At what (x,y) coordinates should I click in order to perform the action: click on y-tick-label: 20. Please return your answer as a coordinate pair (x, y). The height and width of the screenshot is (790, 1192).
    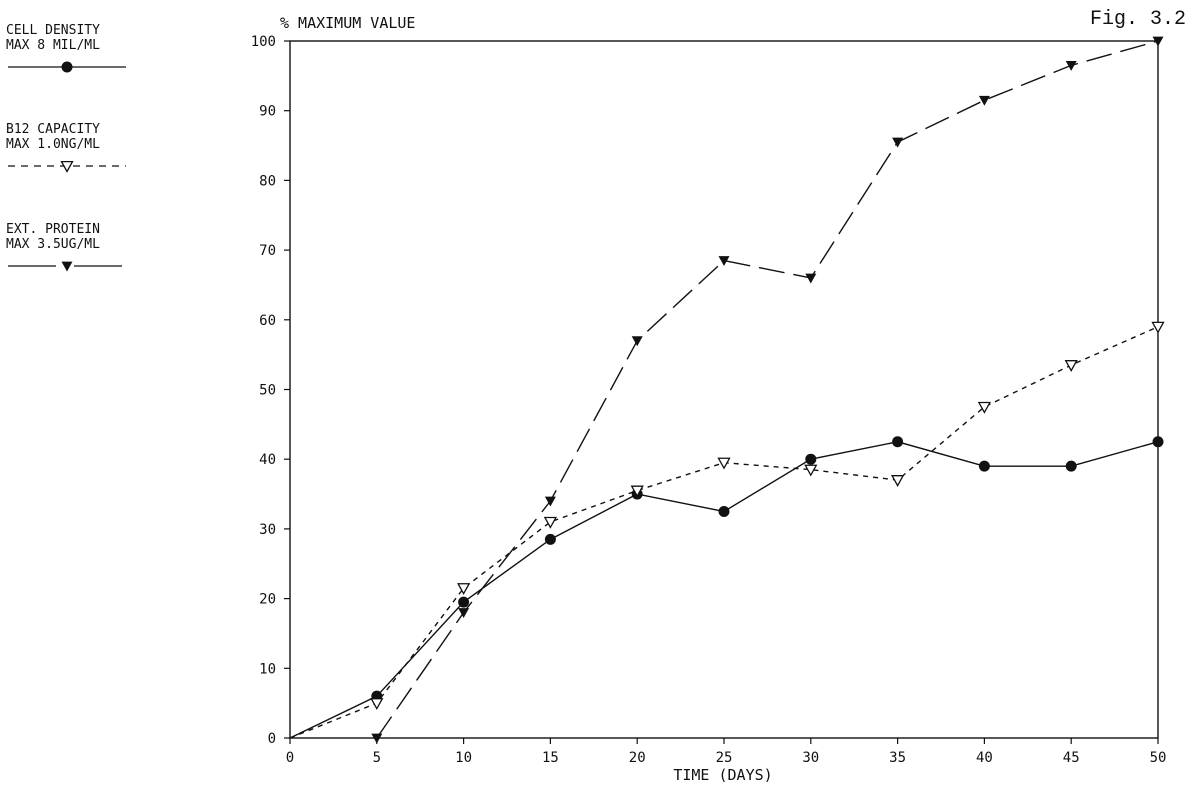
    Looking at the image, I should click on (267, 600).